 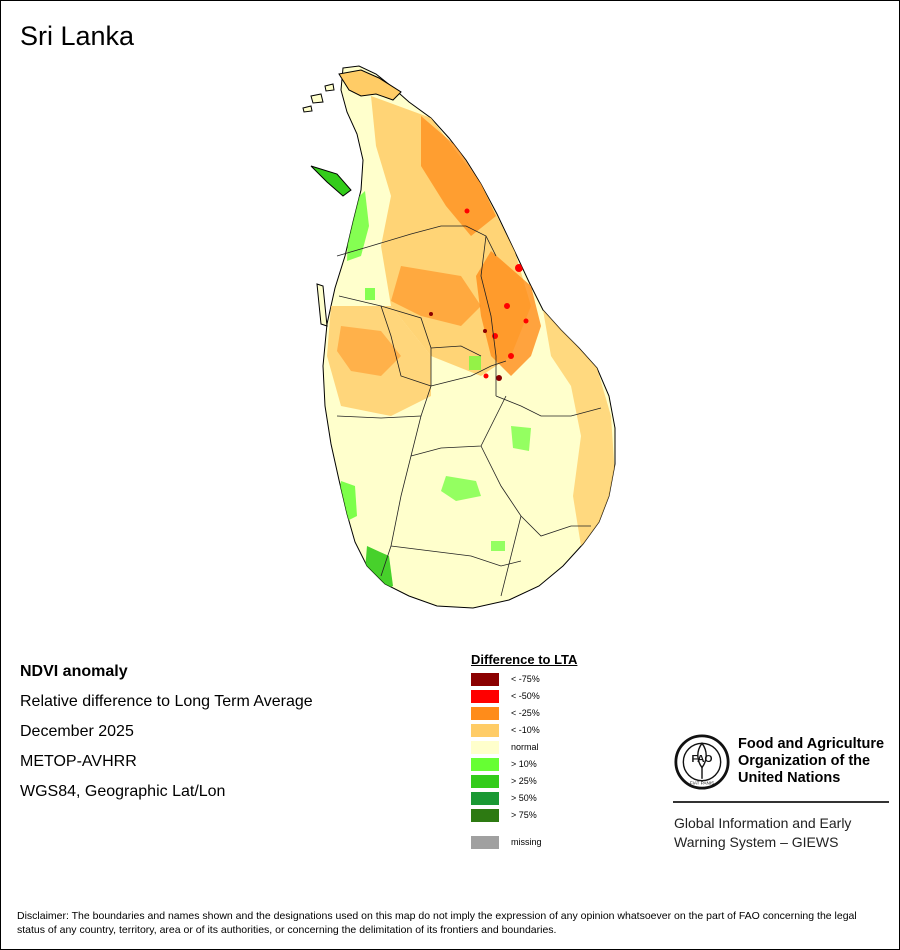 I want to click on giews-line: Global Information and Early, so click(x=763, y=823).